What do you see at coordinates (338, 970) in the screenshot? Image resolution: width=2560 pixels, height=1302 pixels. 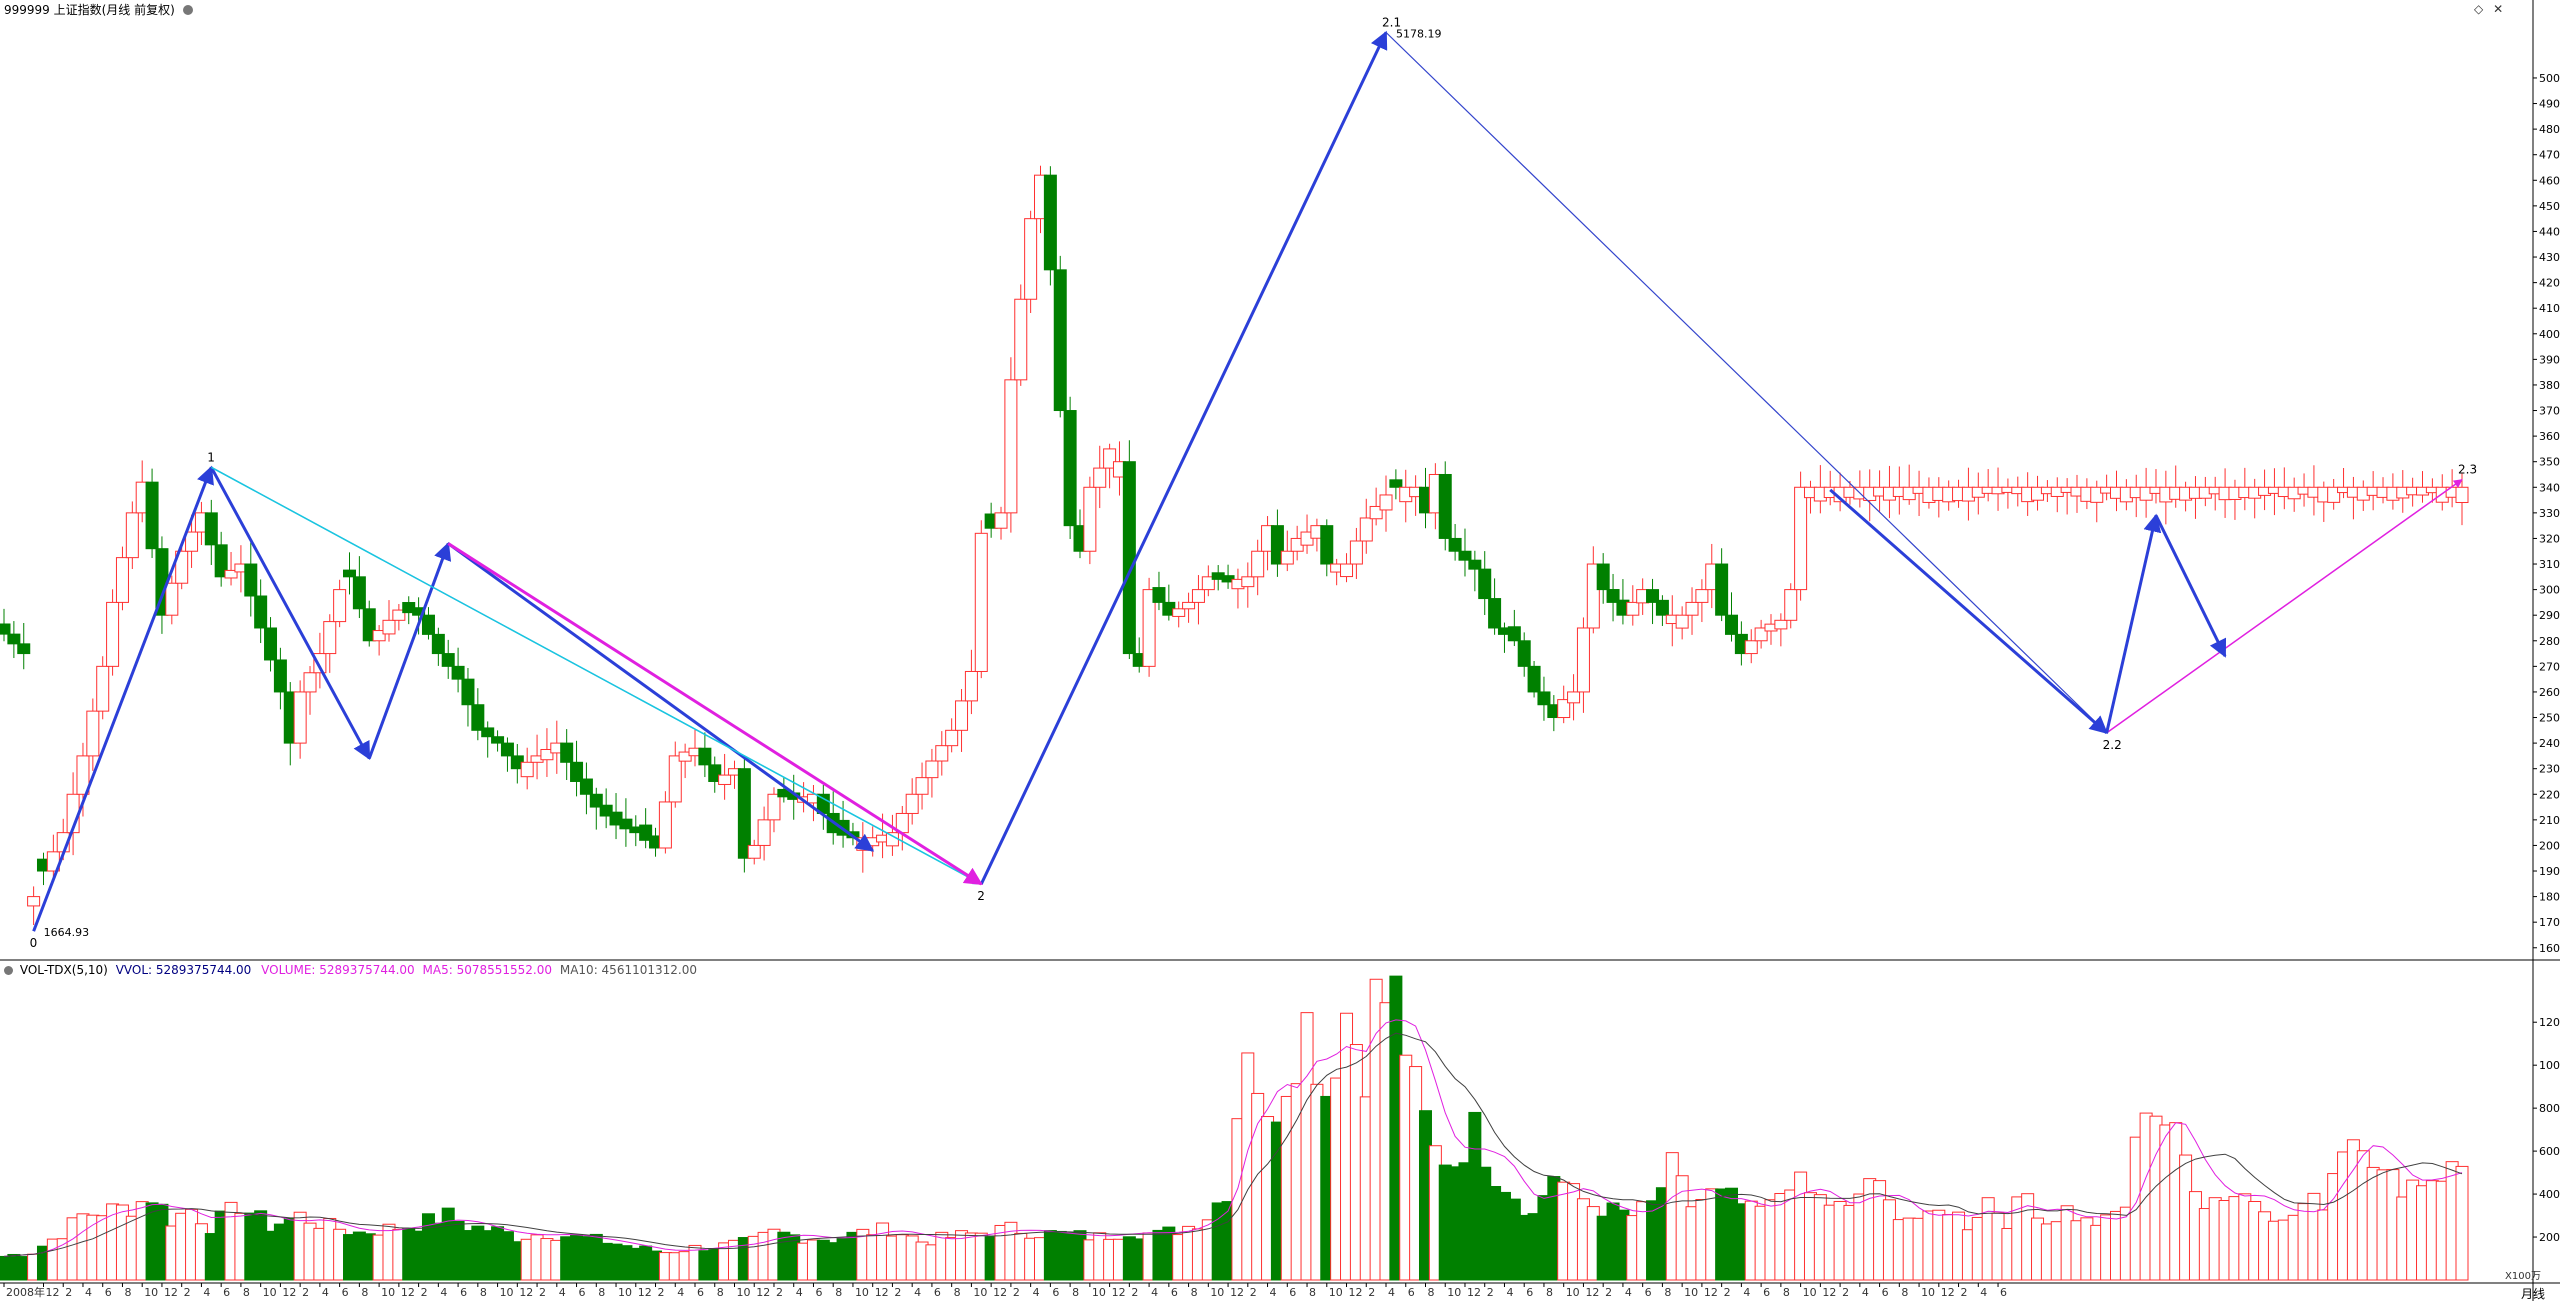 I see `volume-value: VOLUME: 5289375744.00` at bounding box center [338, 970].